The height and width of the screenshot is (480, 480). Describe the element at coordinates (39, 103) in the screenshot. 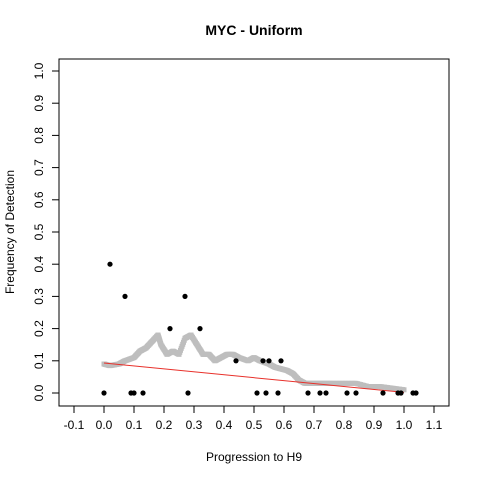

I see `y-tick-label: 0.9` at that location.